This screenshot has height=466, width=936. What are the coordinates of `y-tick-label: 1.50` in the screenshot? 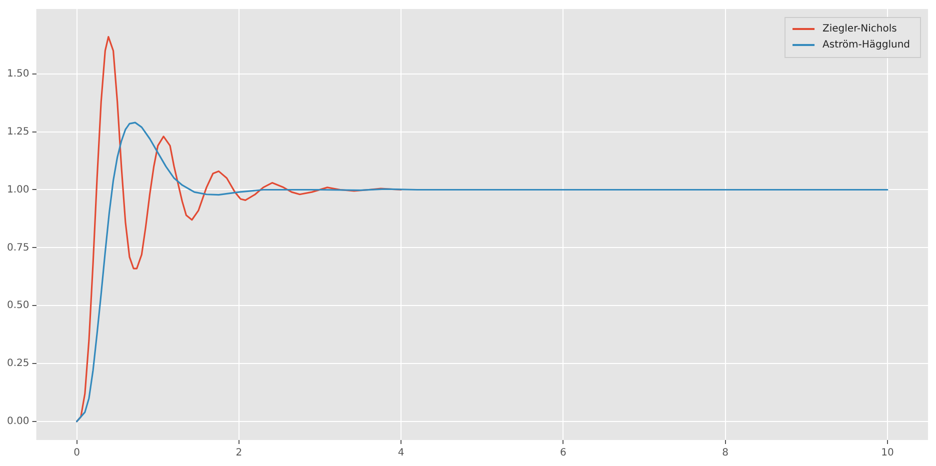 It's located at (18, 74).